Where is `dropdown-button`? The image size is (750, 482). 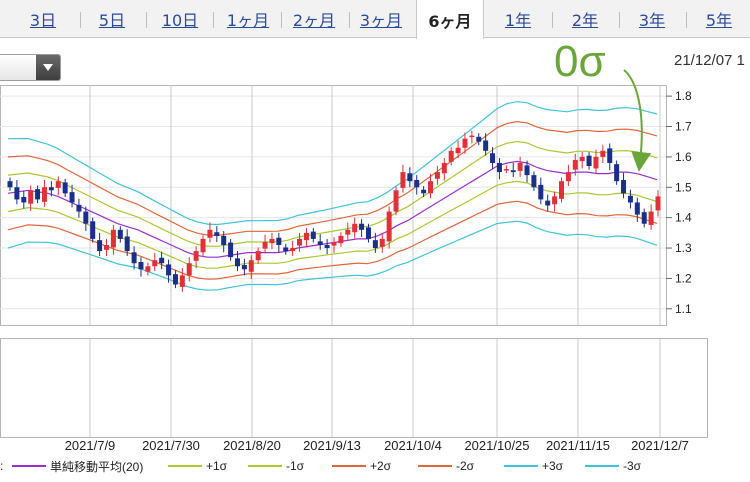 dropdown-button is located at coordinates (48, 67).